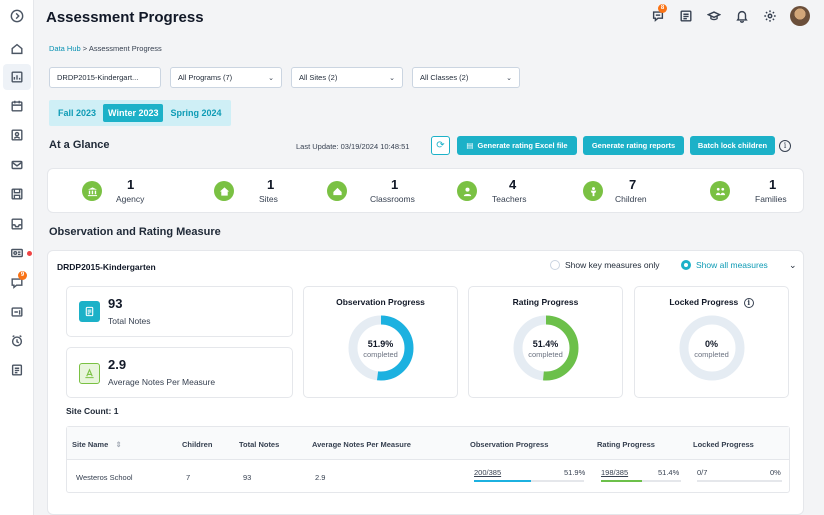 The height and width of the screenshot is (515, 824). What do you see at coordinates (347, 77) in the screenshot?
I see `sites-select: All Sites (2) ⌄` at bounding box center [347, 77].